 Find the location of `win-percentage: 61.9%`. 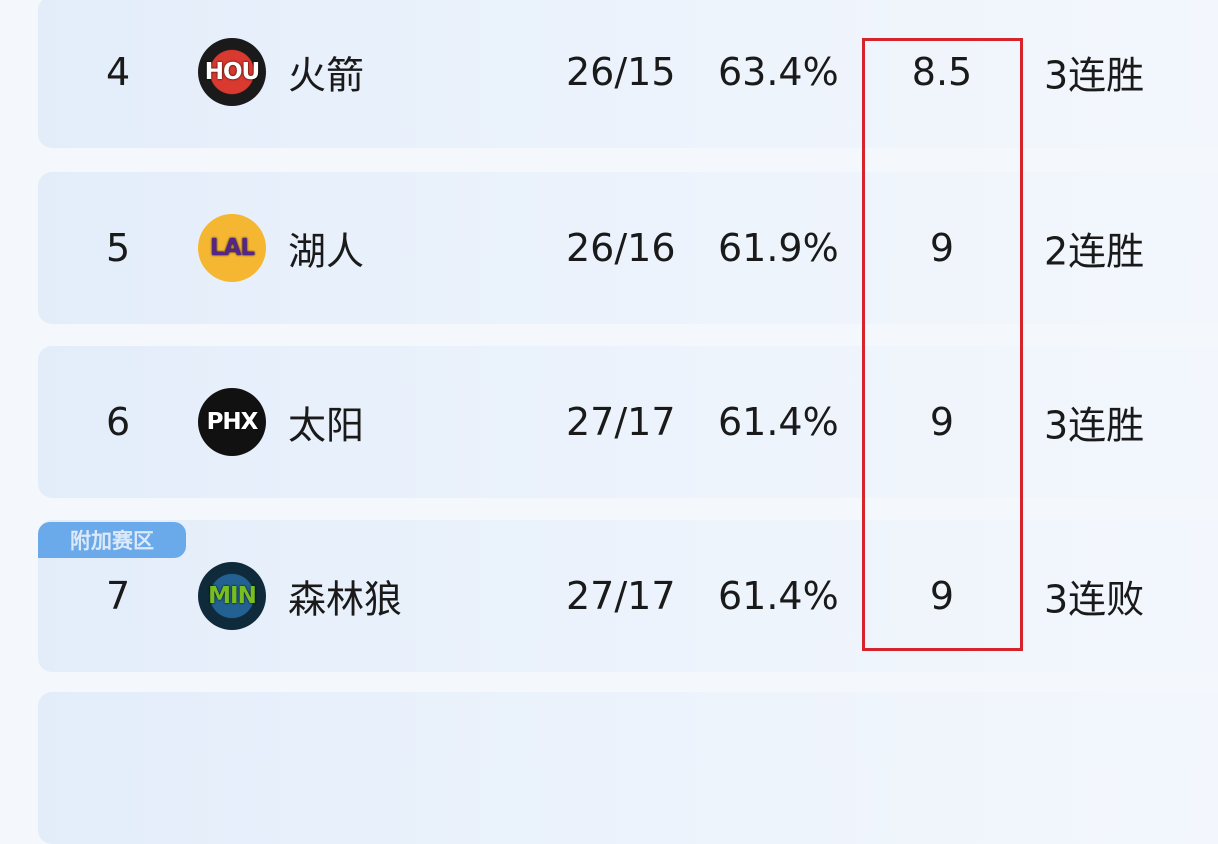

win-percentage: 61.9% is located at coordinates (778, 248).